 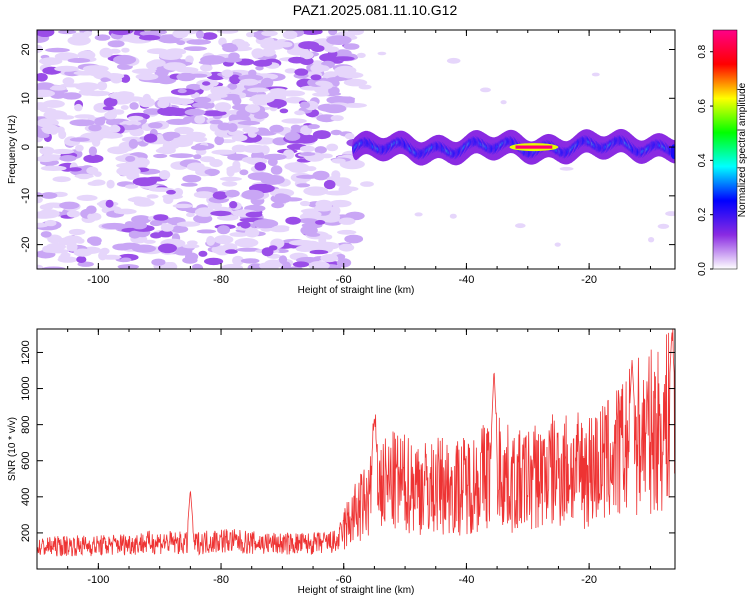 What do you see at coordinates (26, 388) in the screenshot?
I see `snr-y-tick-label: 1000` at bounding box center [26, 388].